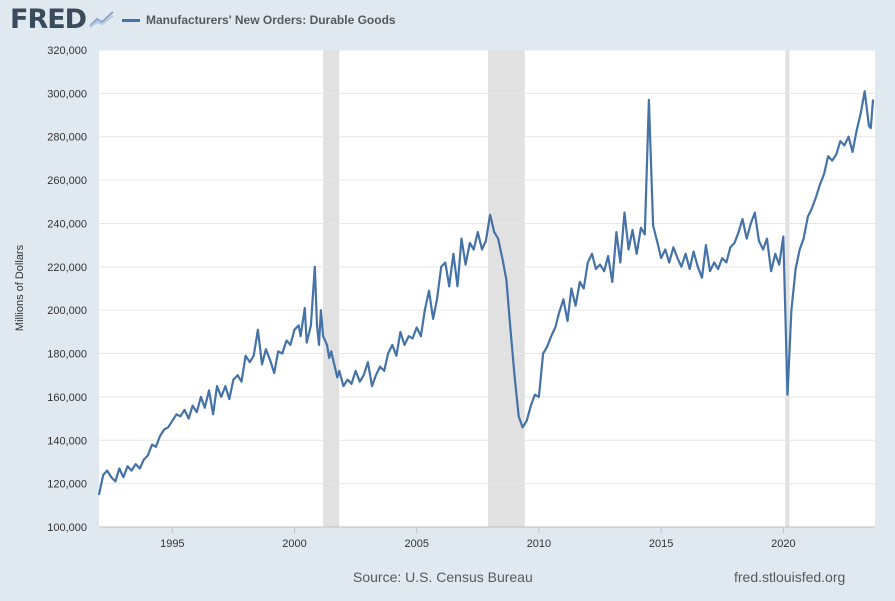 The height and width of the screenshot is (601, 895). I want to click on fred-logo: FRED, so click(48, 19).